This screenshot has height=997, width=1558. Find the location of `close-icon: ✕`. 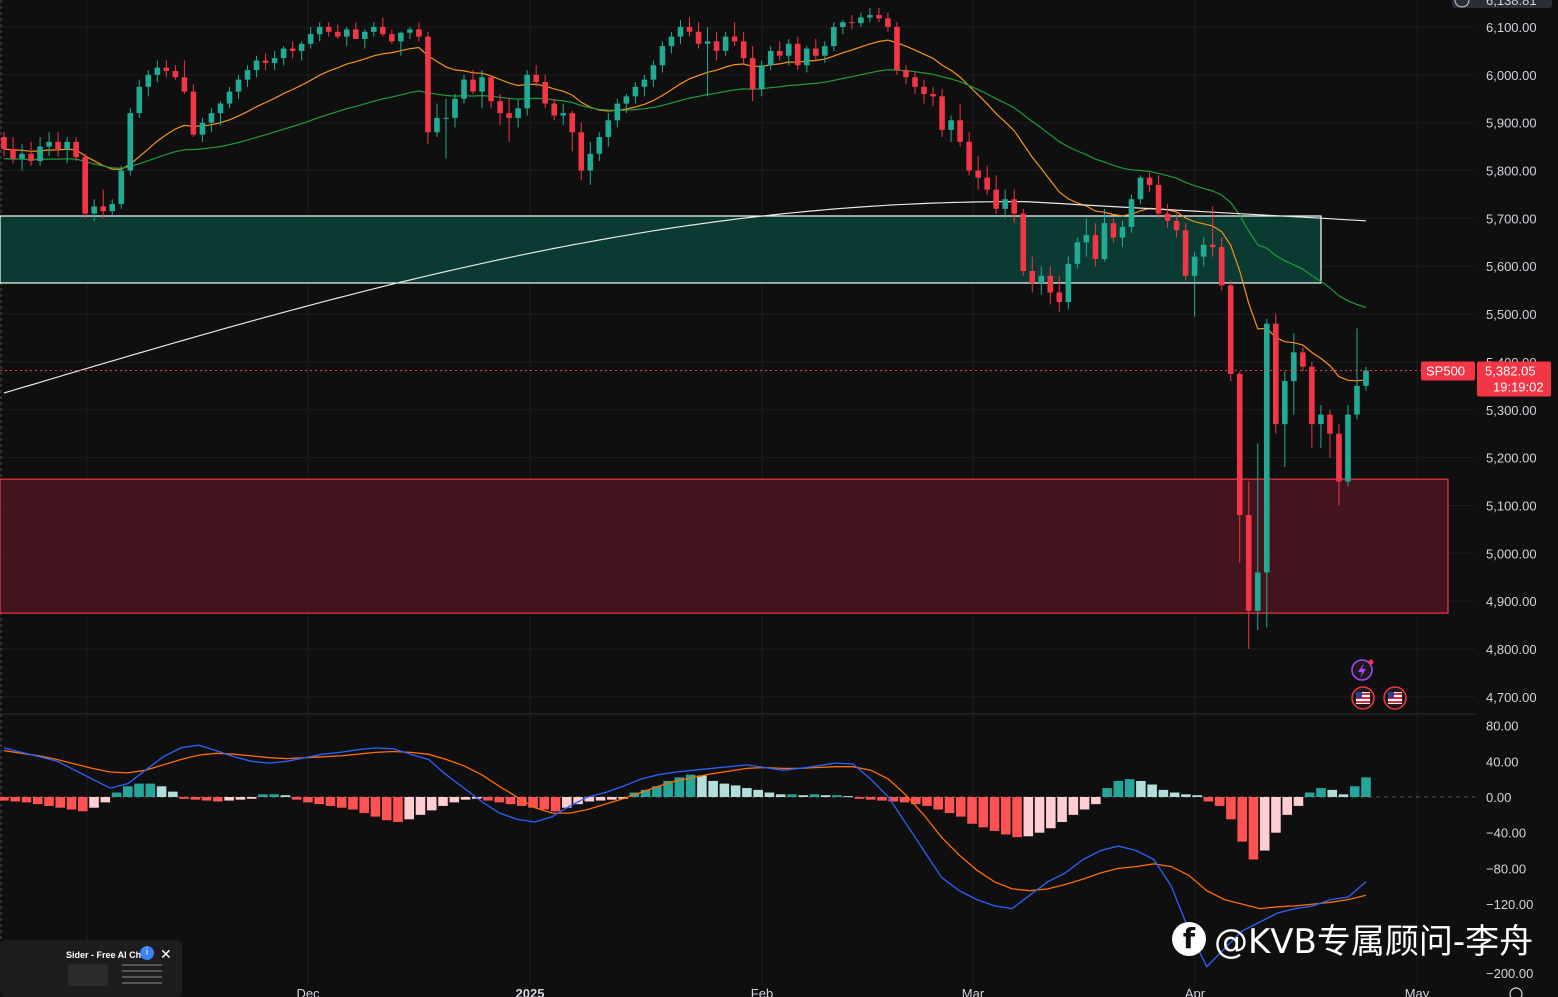

close-icon: ✕ is located at coordinates (166, 954).